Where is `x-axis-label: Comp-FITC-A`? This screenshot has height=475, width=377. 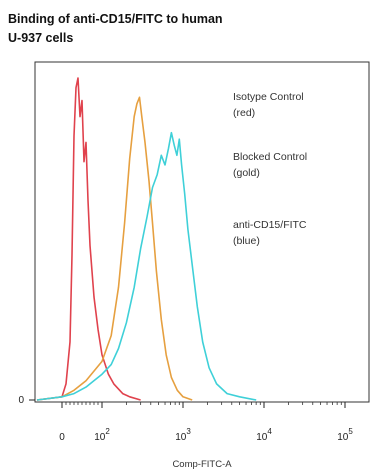 x-axis-label: Comp-FITC-A is located at coordinates (202, 464).